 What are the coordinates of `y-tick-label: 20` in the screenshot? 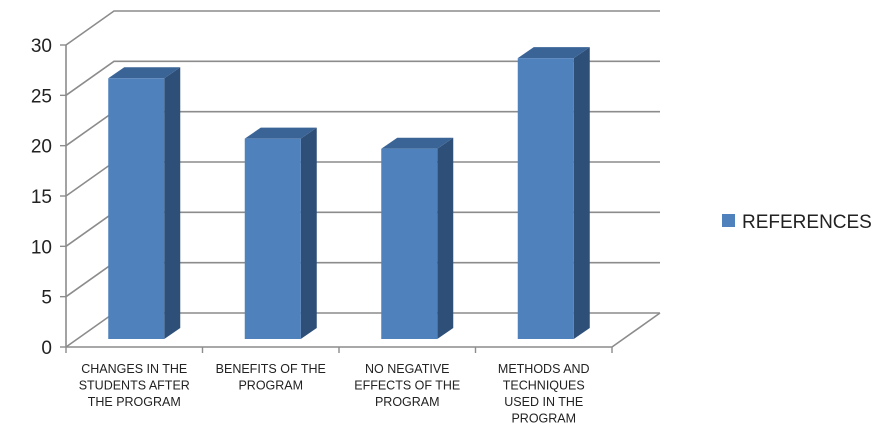 It's located at (41, 147).